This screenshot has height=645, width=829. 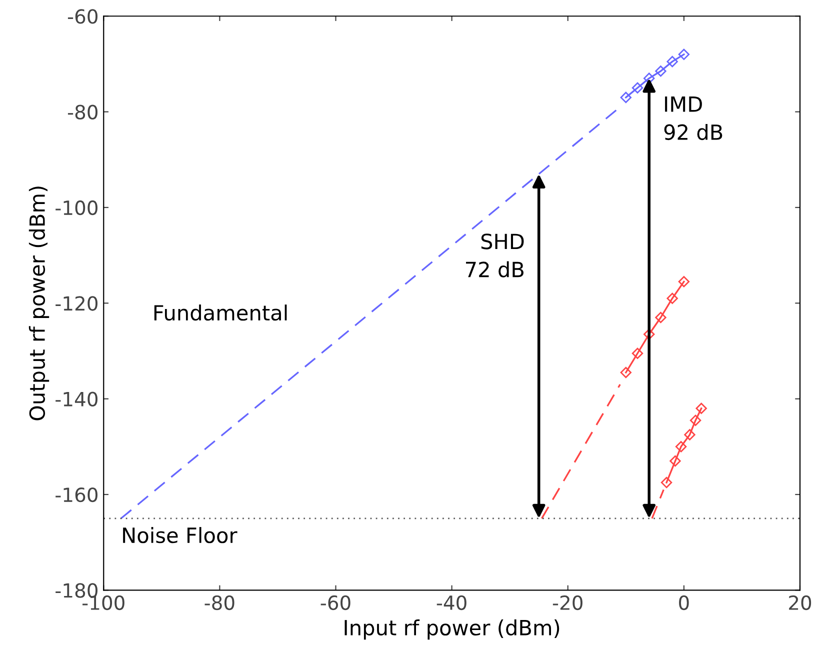 What do you see at coordinates (335, 602) in the screenshot?
I see `x-tick-label: -60` at bounding box center [335, 602].